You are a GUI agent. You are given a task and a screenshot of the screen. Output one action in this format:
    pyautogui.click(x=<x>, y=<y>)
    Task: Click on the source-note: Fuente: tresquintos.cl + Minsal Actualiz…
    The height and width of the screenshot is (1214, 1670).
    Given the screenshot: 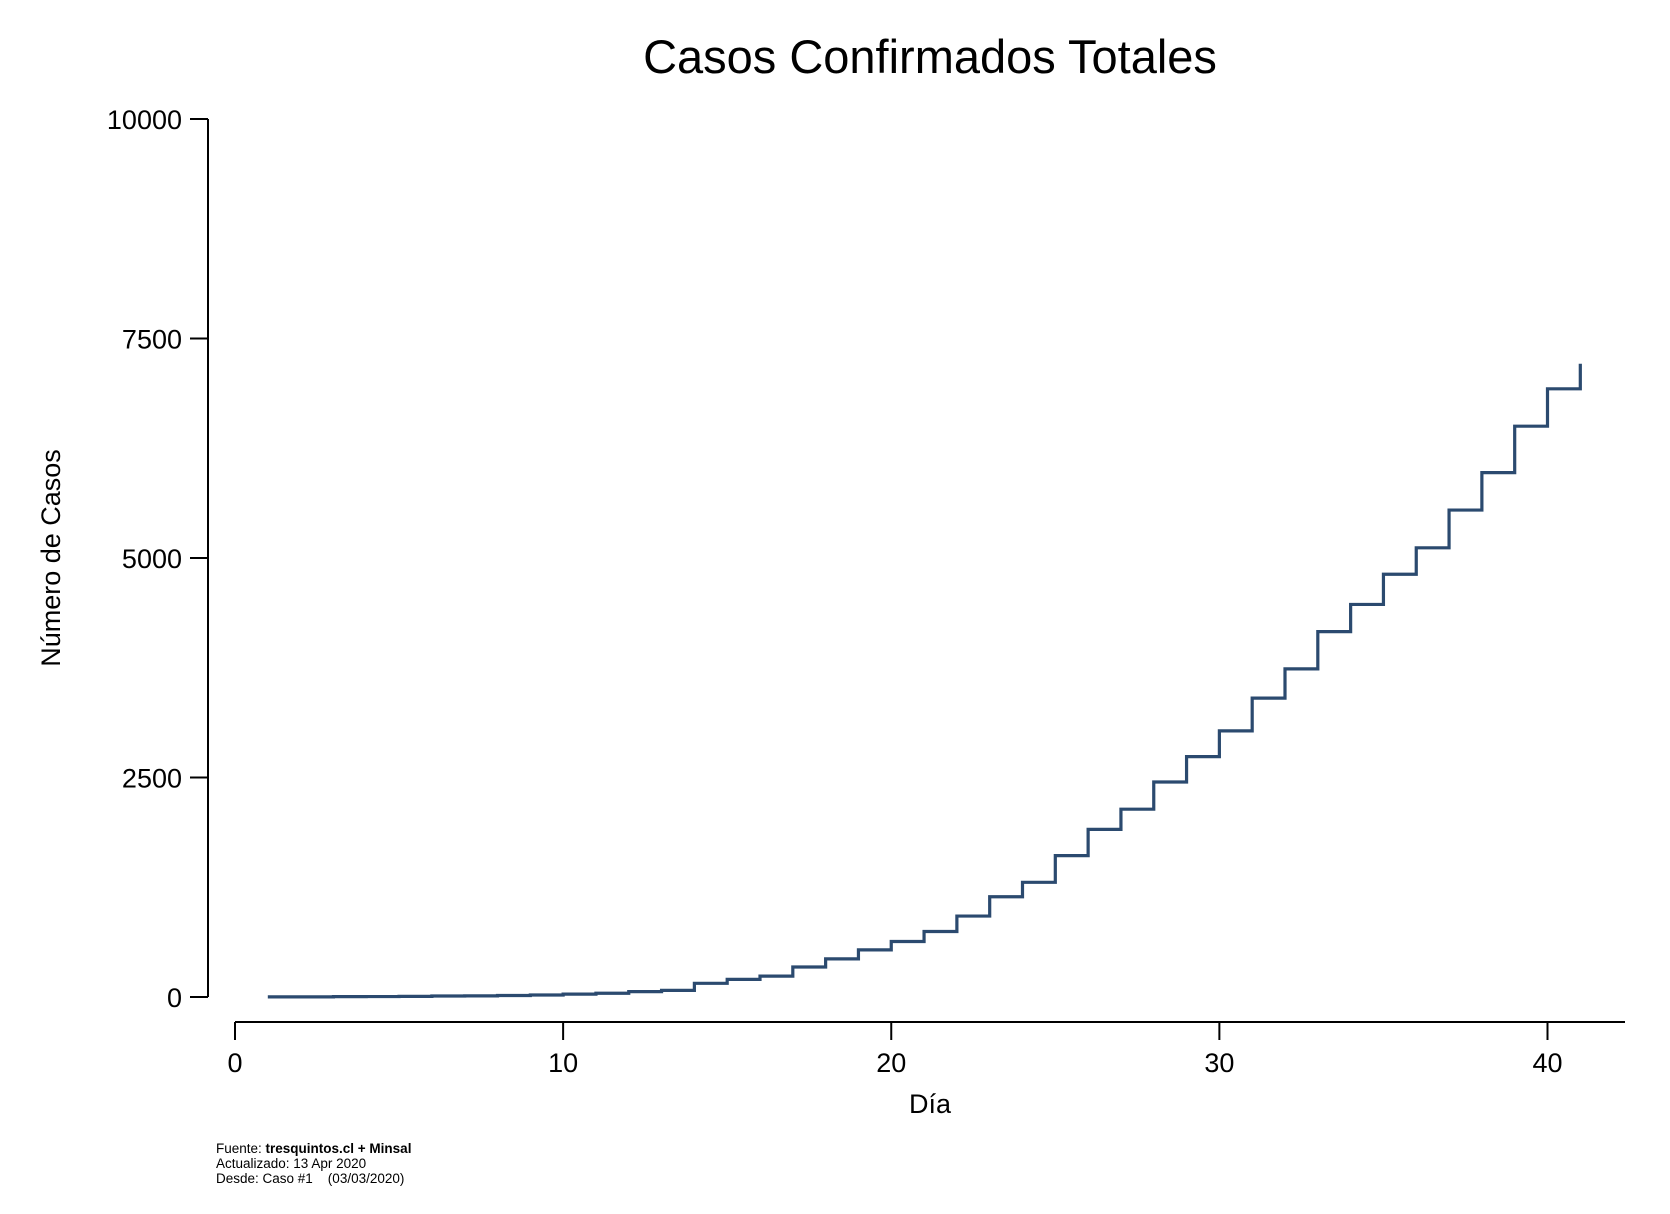 What is the action you would take?
    pyautogui.click(x=313, y=1163)
    